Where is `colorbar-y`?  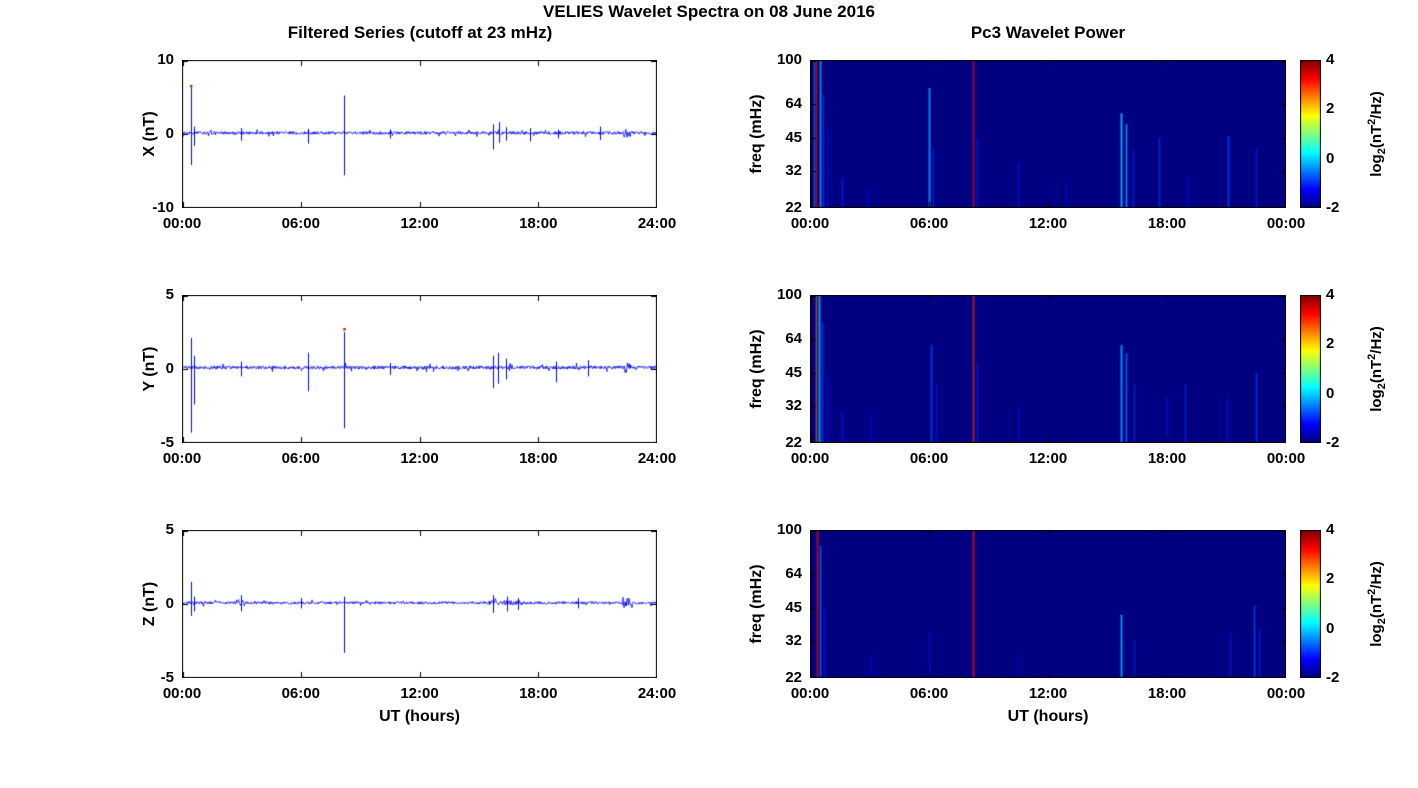
colorbar-y is located at coordinates (1310, 369).